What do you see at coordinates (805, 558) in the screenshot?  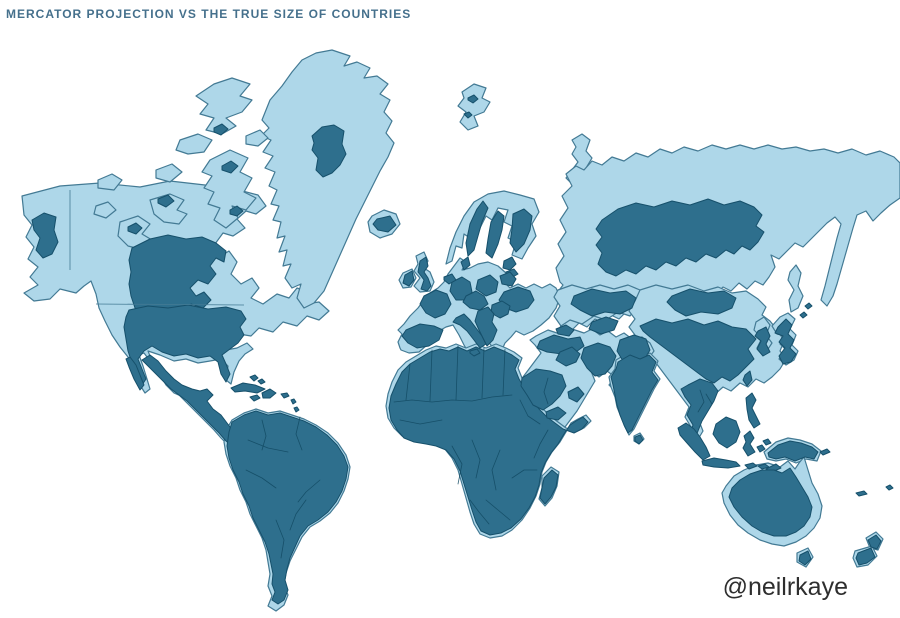 I see `tasmania-true` at bounding box center [805, 558].